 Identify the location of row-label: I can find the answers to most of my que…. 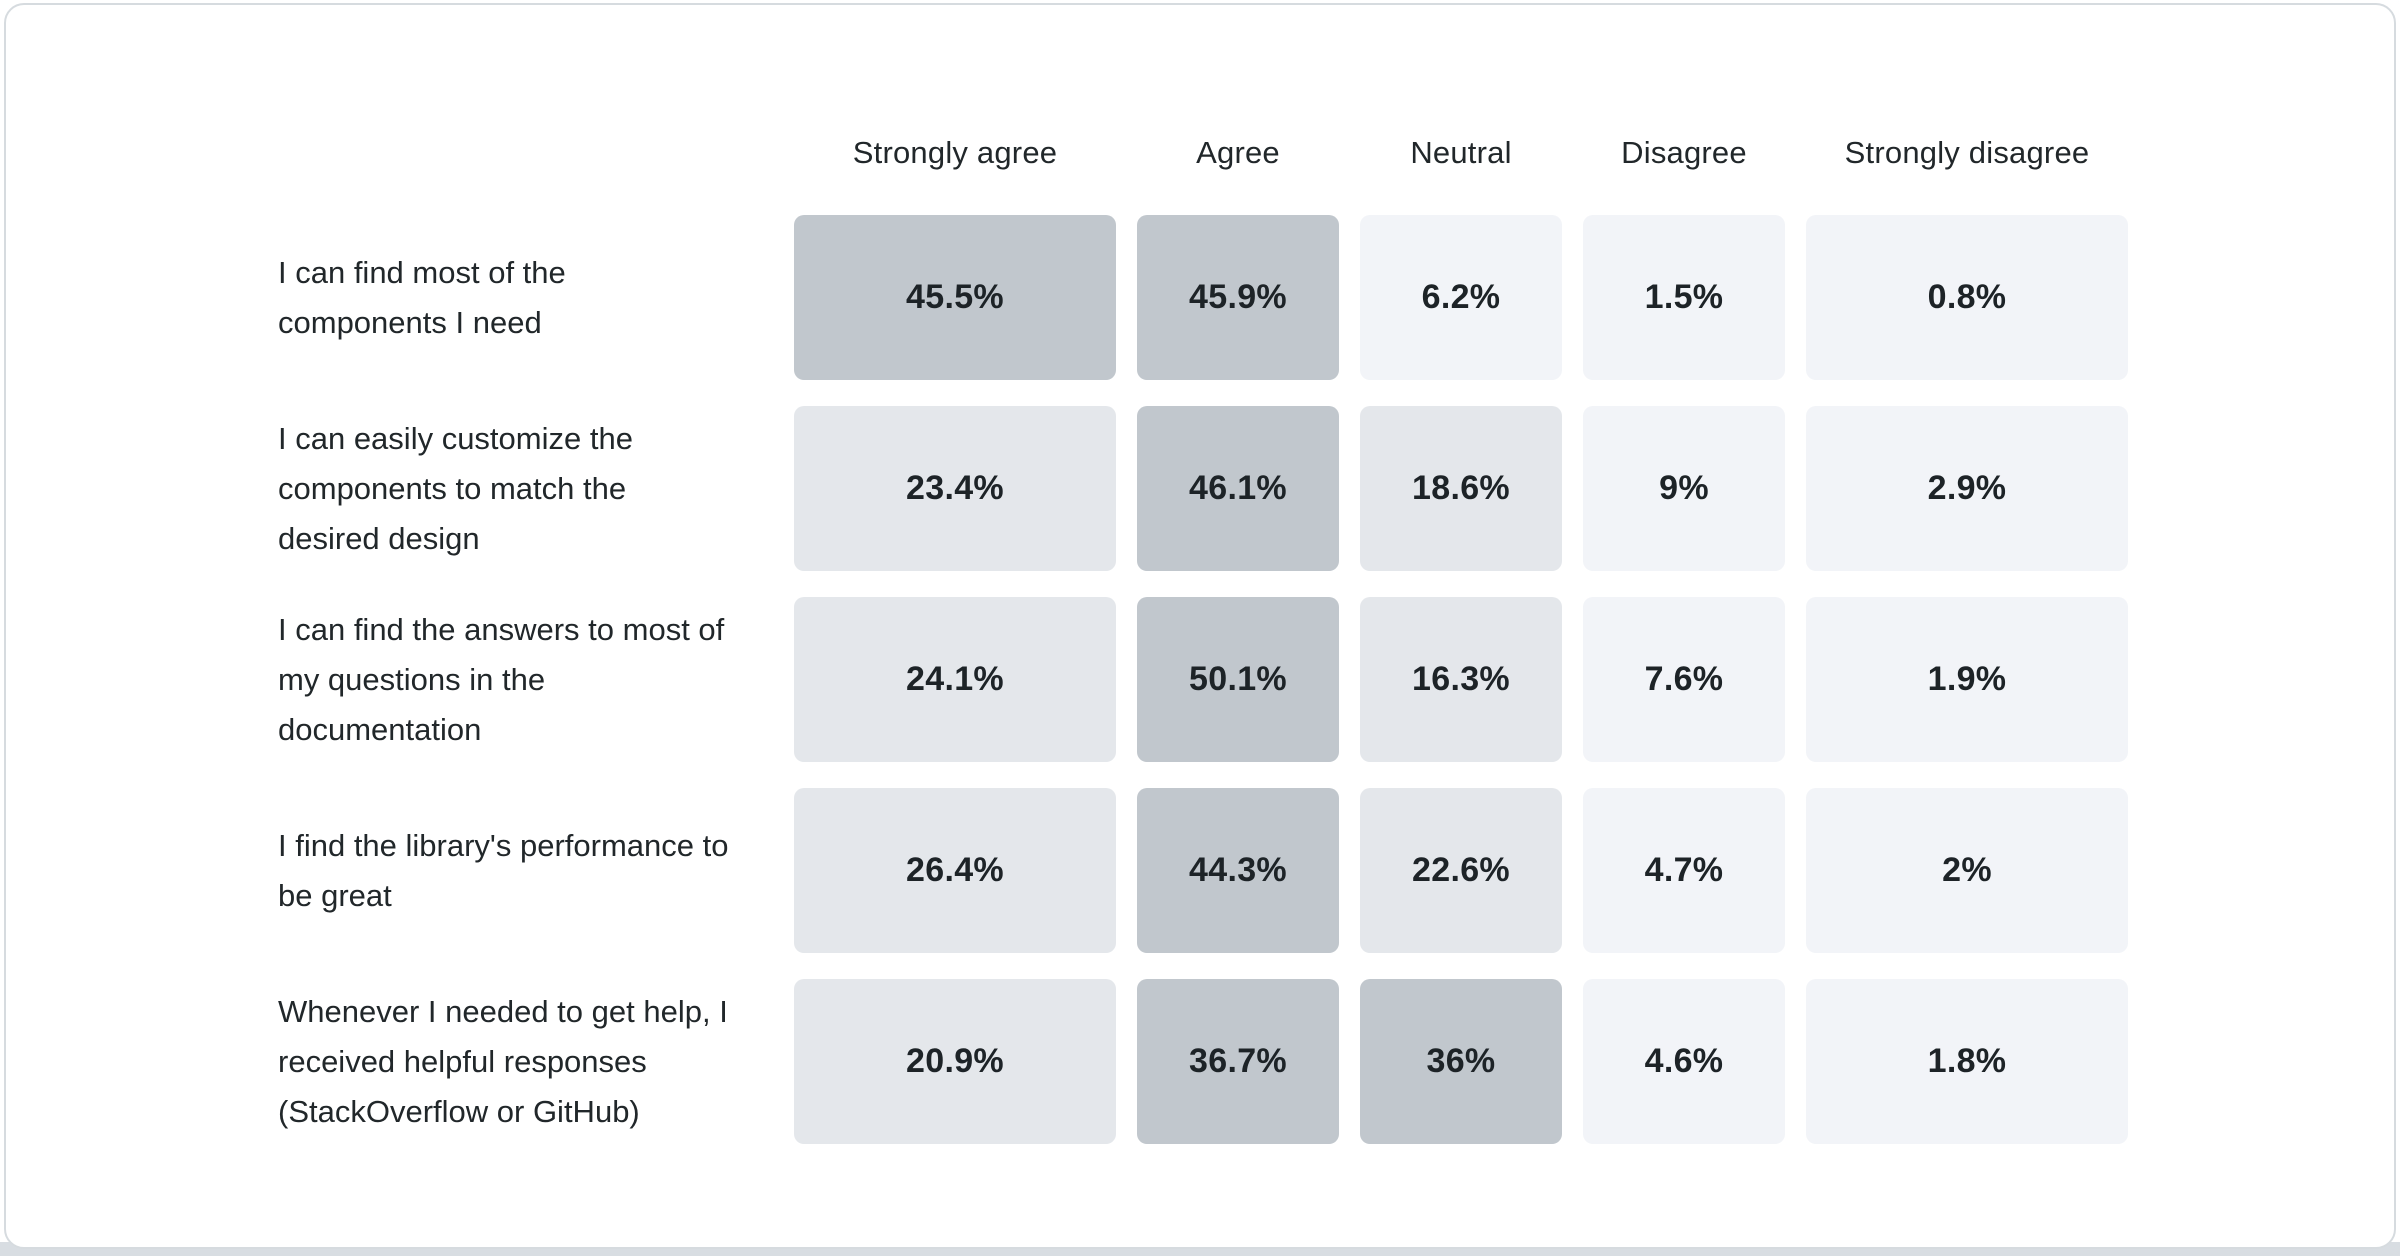
(501, 679).